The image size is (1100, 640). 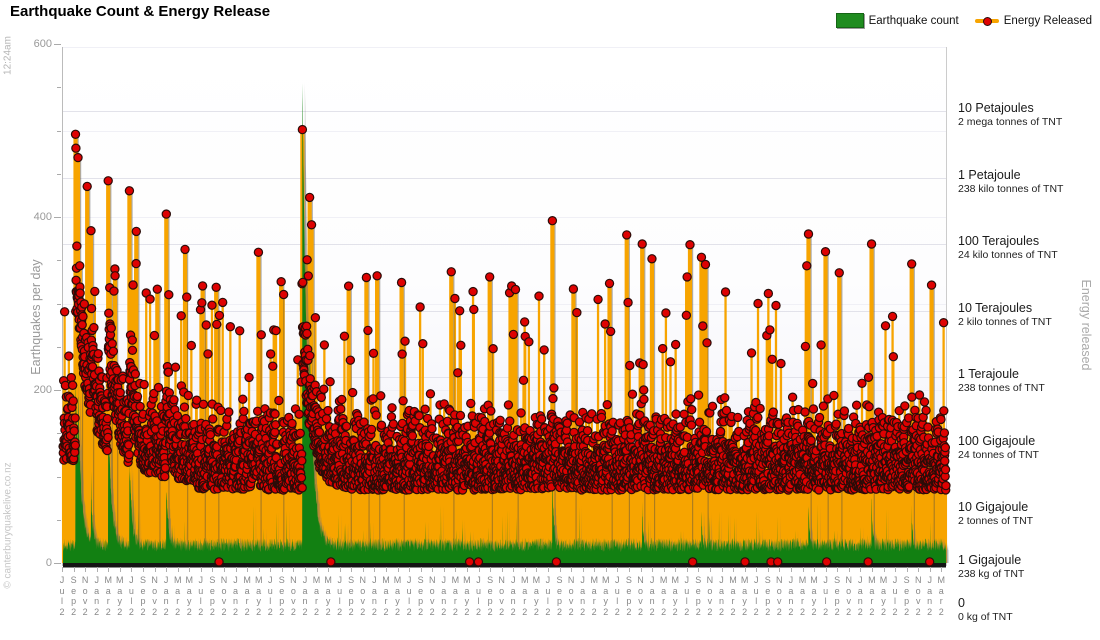 I want to click on left-axis-title: Earthquakes per day, so click(x=36, y=317).